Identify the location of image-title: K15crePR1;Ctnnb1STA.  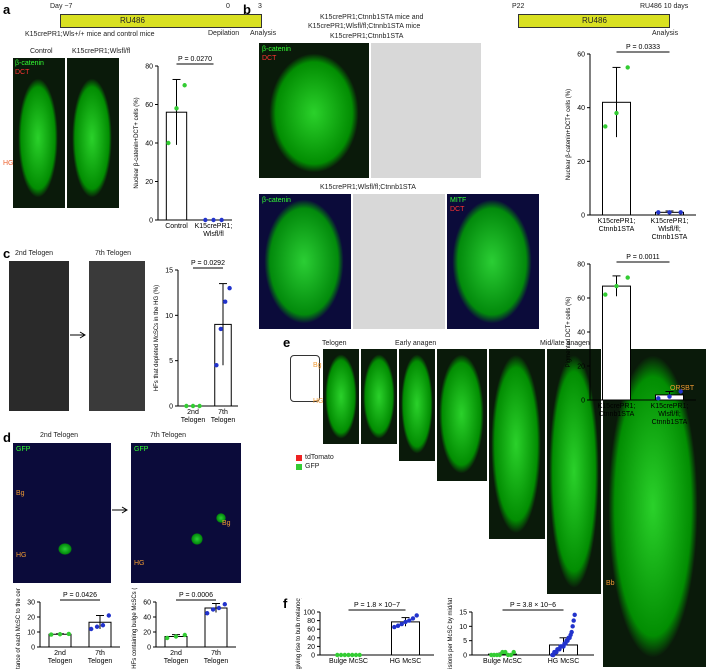
(367, 36).